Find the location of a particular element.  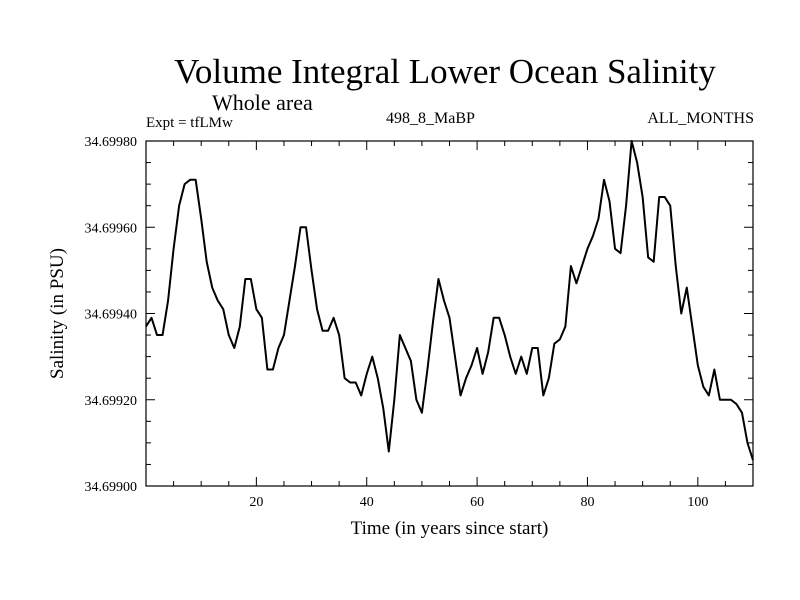

experiment-label: Expt = tfLMw is located at coordinates (189, 123).